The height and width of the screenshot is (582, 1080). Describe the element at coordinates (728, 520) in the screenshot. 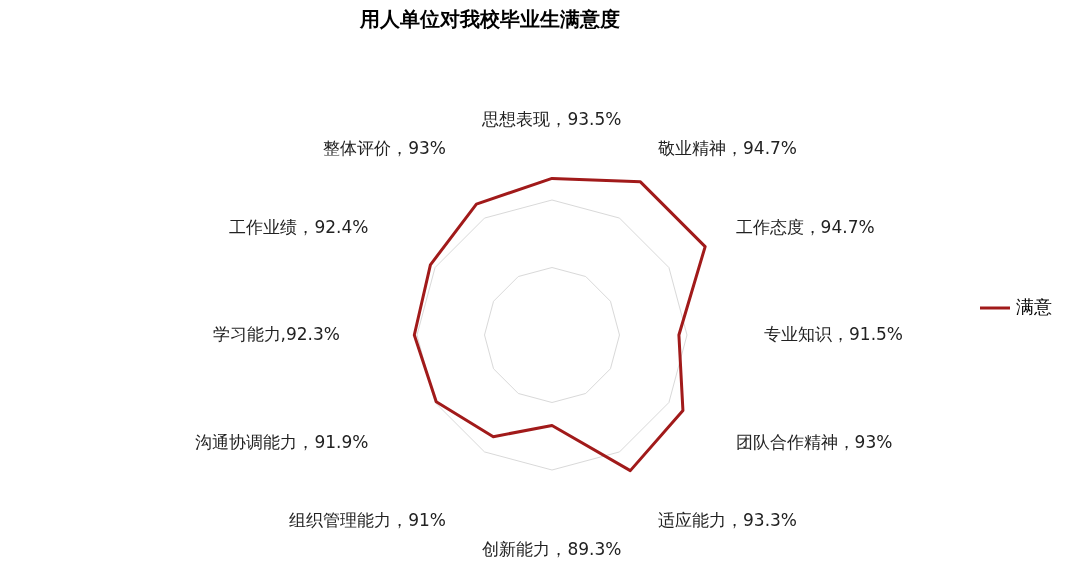

I see `spoke-label: 适应能力，93.3%` at that location.